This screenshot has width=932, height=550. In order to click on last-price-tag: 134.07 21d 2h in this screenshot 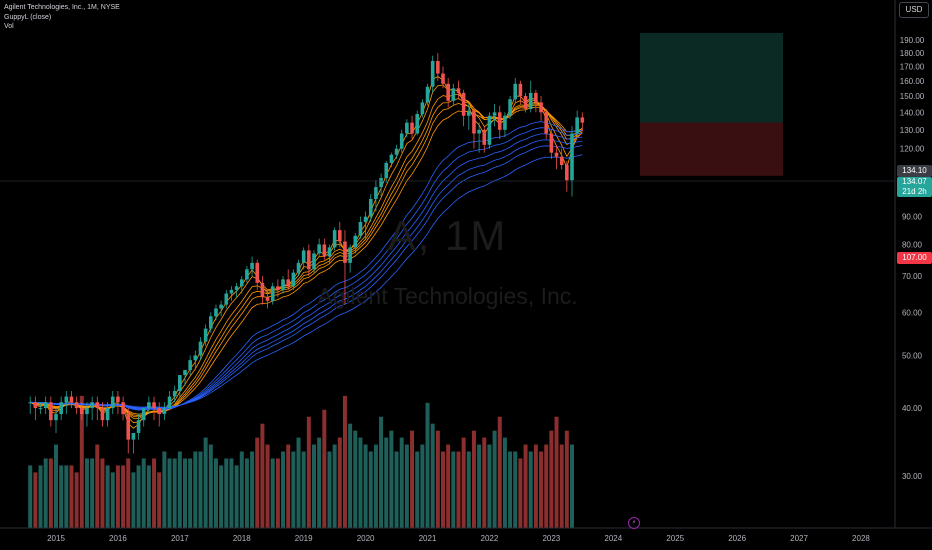, I will do `click(914, 187)`.